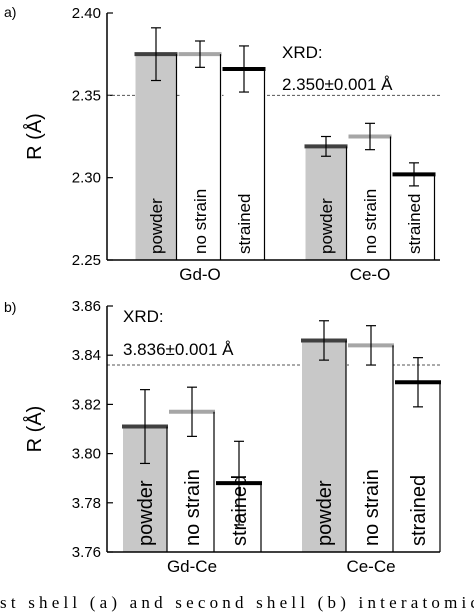 The image size is (474, 614). I want to click on xrd-value-label: 2.350±0.001 Å, so click(337, 84).